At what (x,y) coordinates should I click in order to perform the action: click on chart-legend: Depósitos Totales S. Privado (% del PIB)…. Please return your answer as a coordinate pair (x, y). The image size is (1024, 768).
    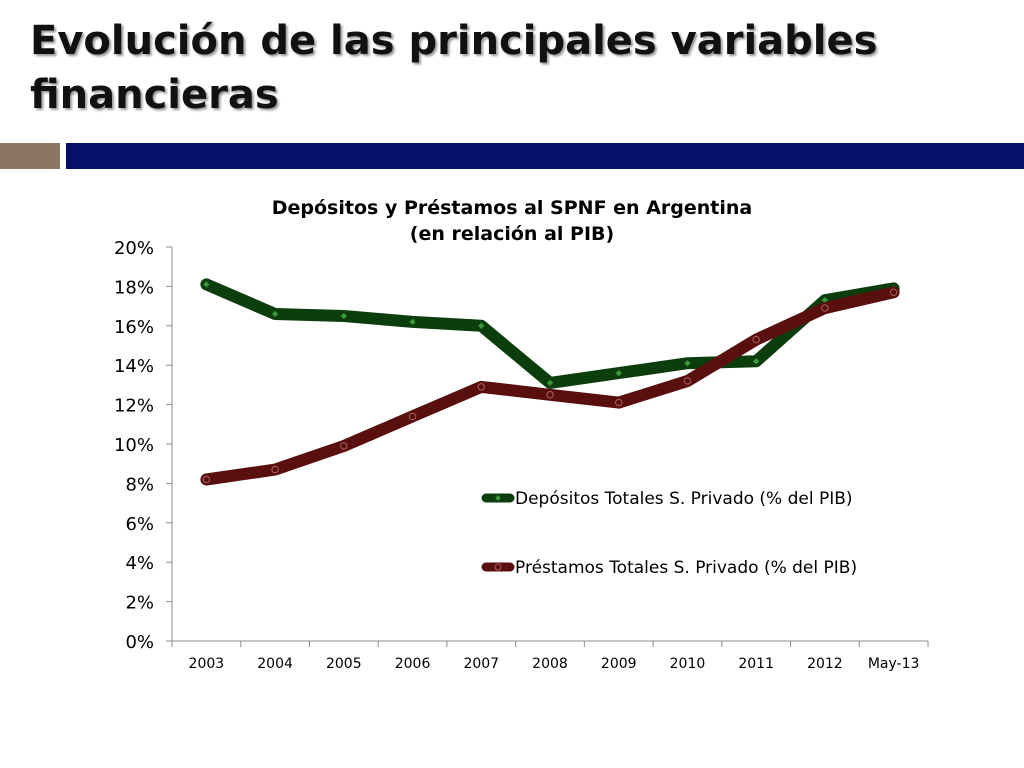
    Looking at the image, I should click on (669, 533).